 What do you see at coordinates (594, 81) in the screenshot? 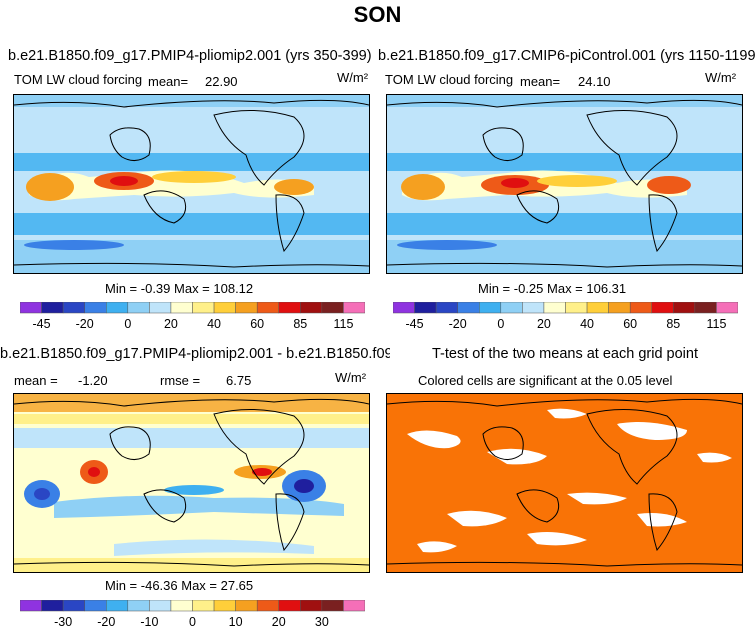
I see `mean-value-top-right: 24.10` at bounding box center [594, 81].